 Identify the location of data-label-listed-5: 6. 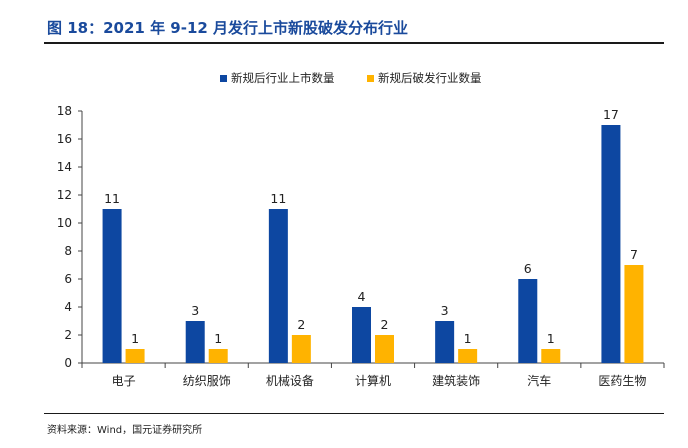
(528, 268).